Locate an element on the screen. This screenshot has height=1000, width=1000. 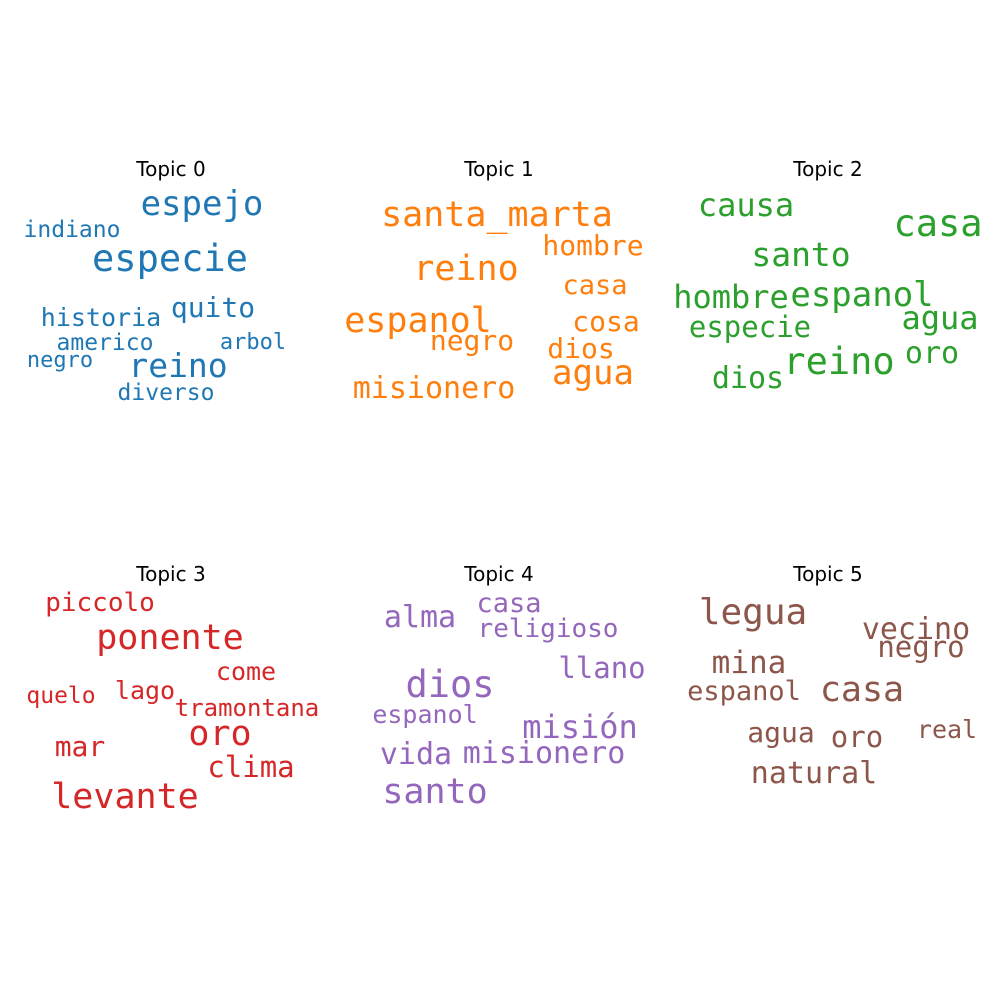
topic-5-word: natural is located at coordinates (814, 773).